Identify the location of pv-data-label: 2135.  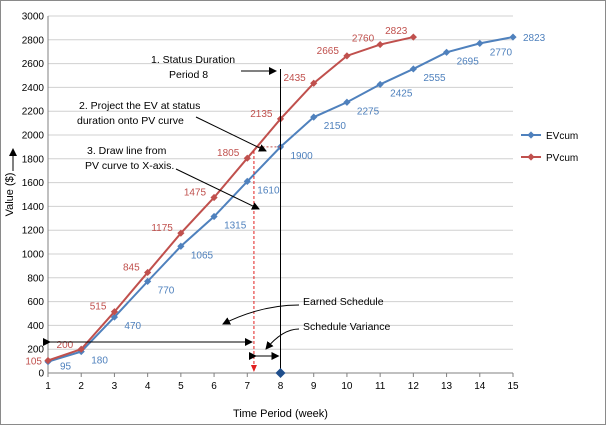
(261, 114).